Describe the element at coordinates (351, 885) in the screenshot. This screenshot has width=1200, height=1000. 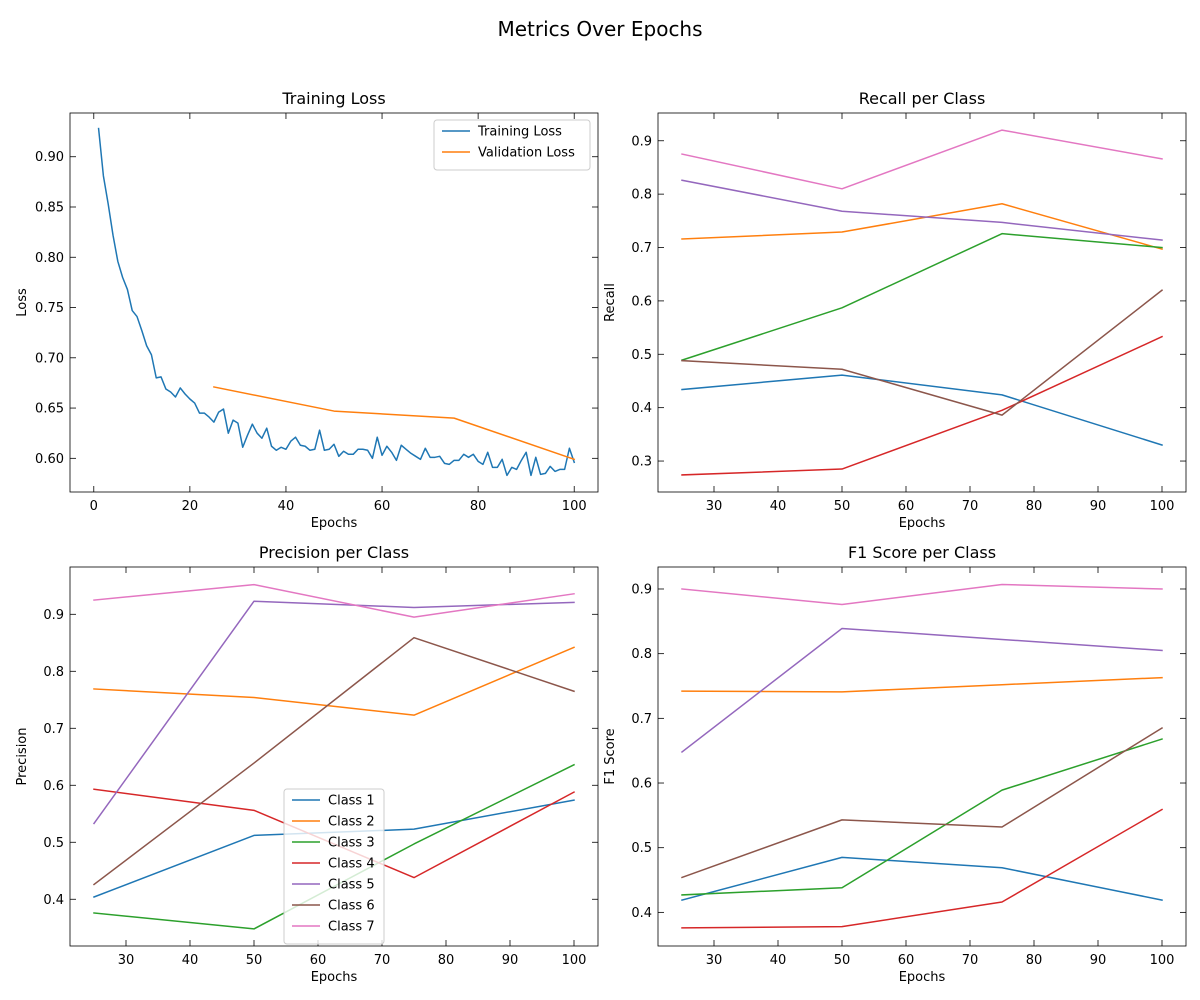
I see `legend-entry: Class 5` at that location.